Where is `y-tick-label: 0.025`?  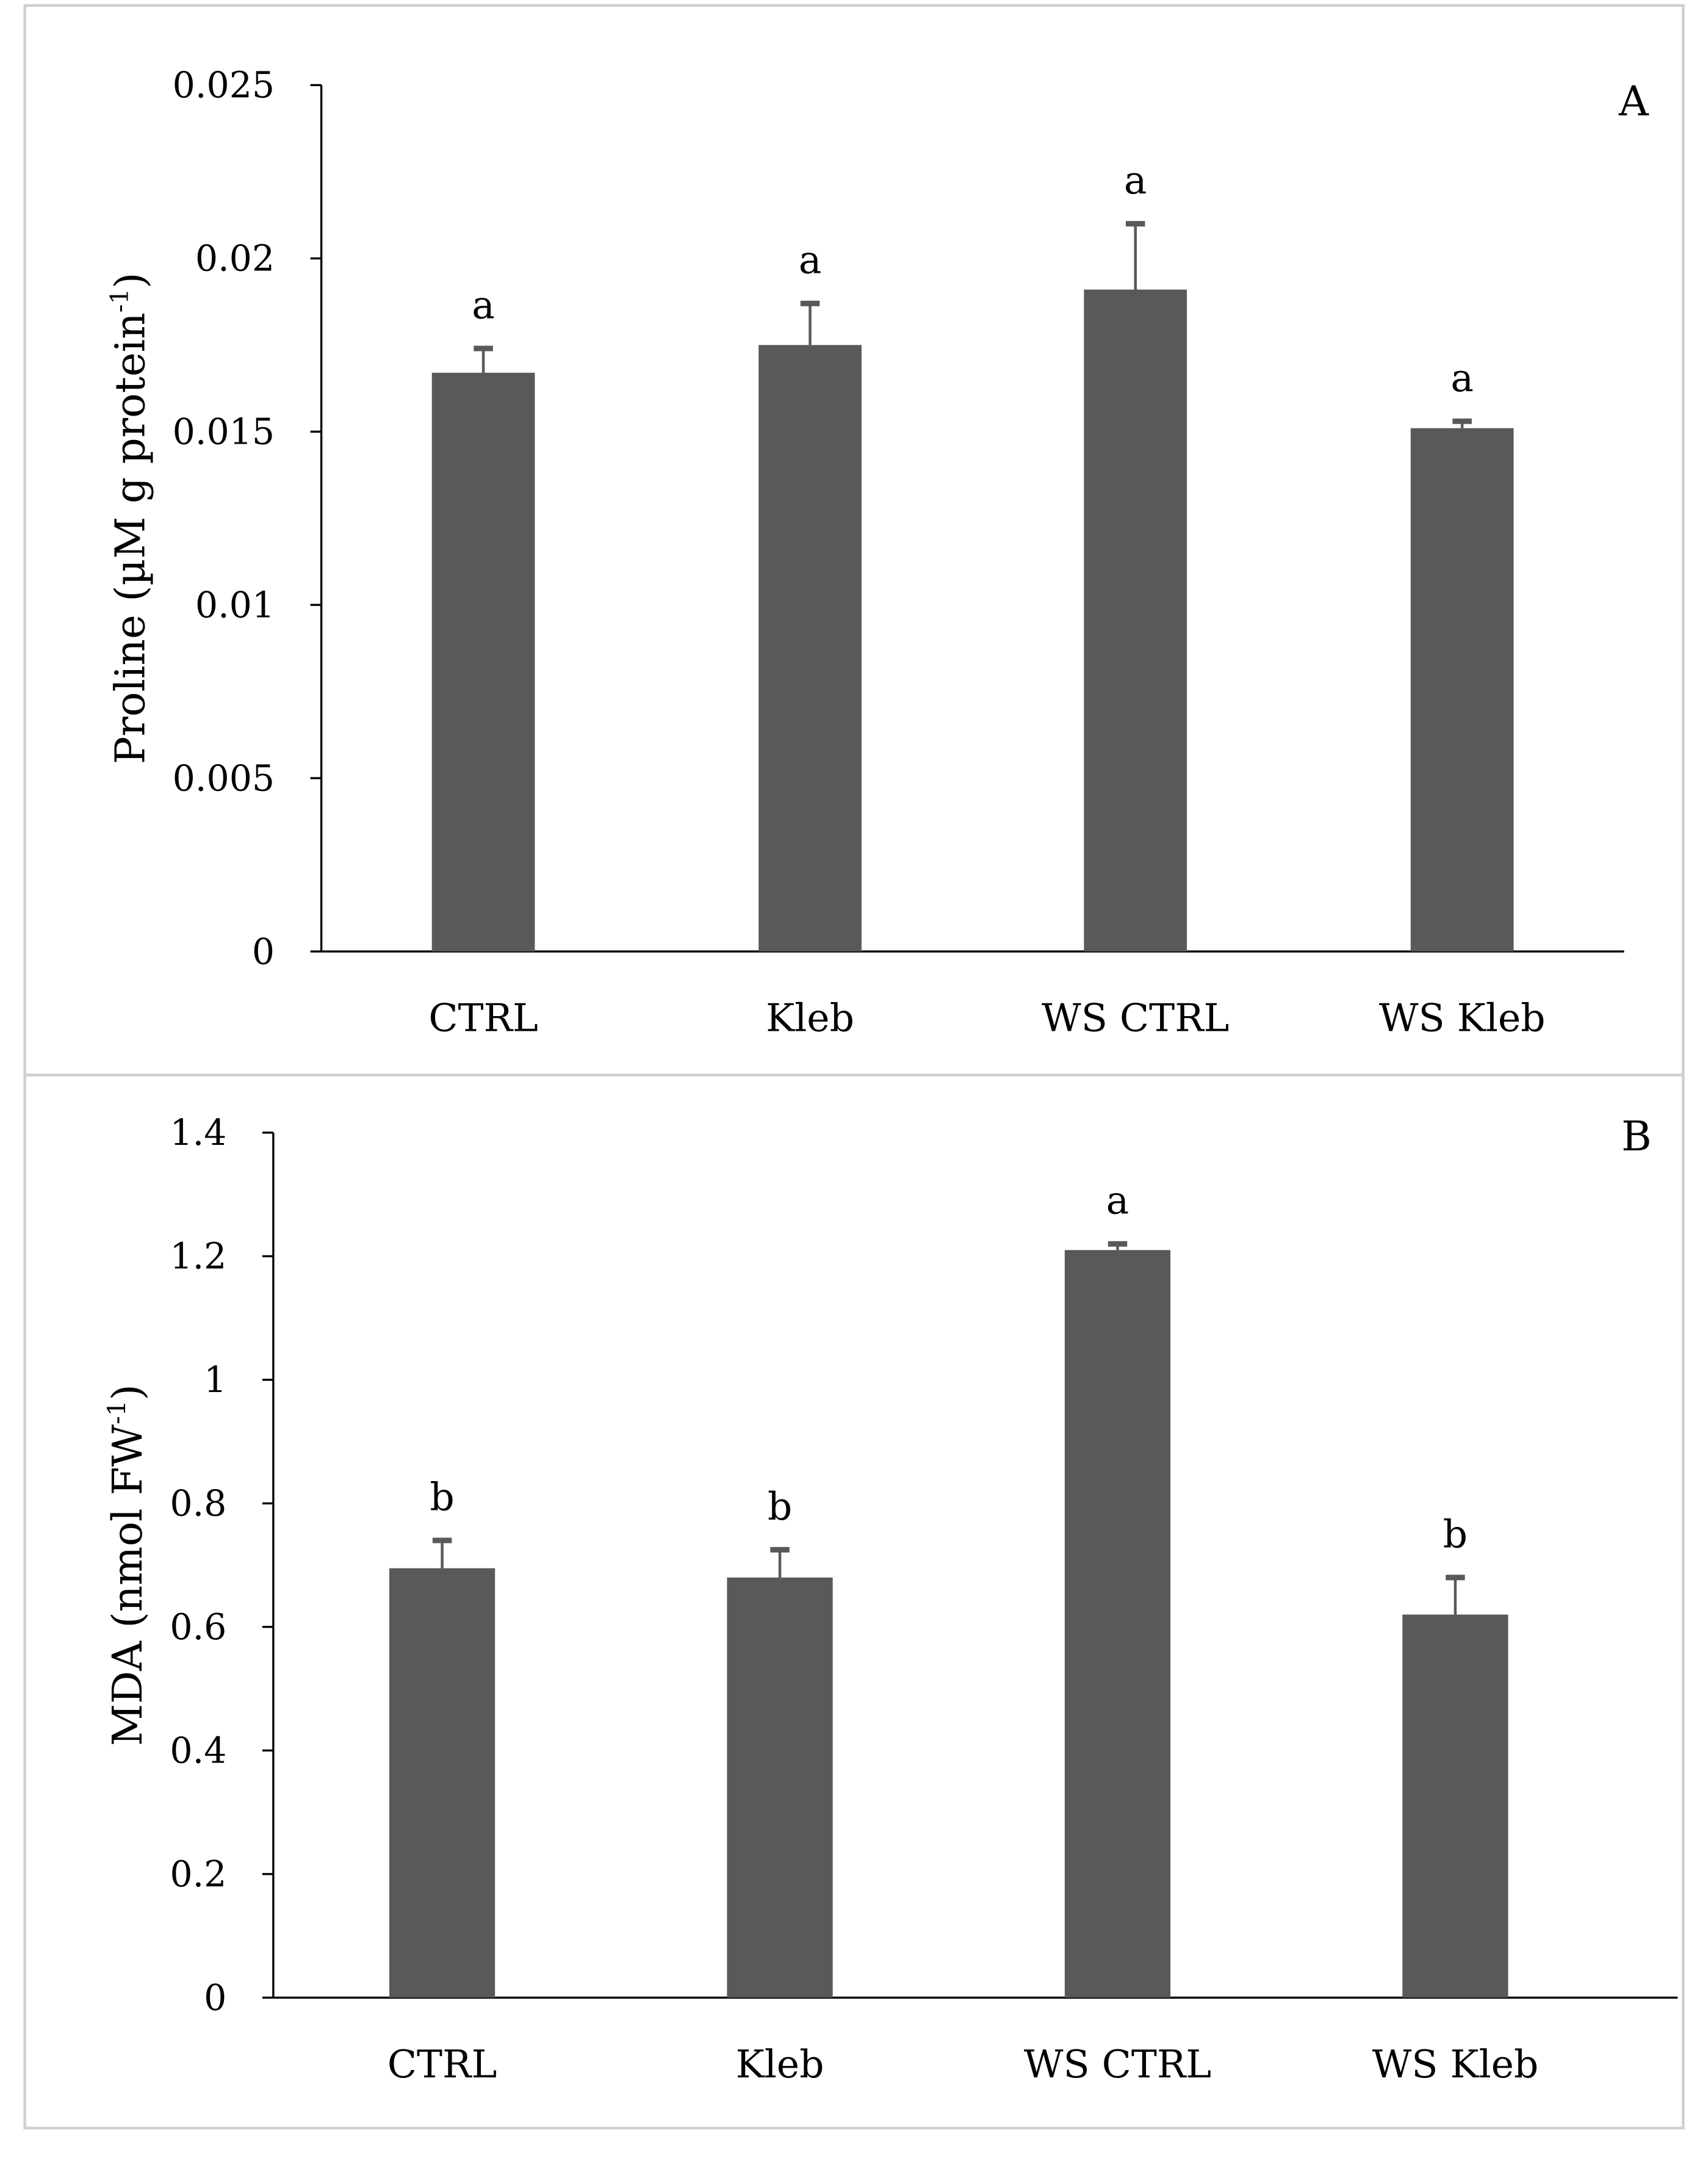
y-tick-label: 0.025 is located at coordinates (224, 85).